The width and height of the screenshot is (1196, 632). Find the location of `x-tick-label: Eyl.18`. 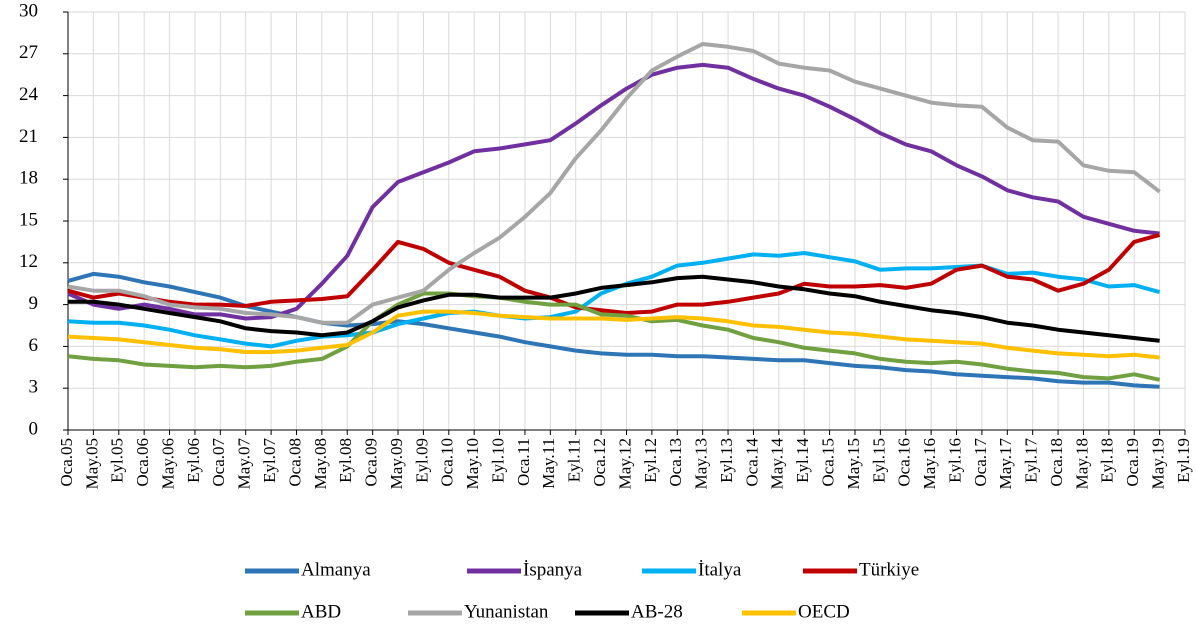

x-tick-label: Eyl.18 is located at coordinates (1107, 460).